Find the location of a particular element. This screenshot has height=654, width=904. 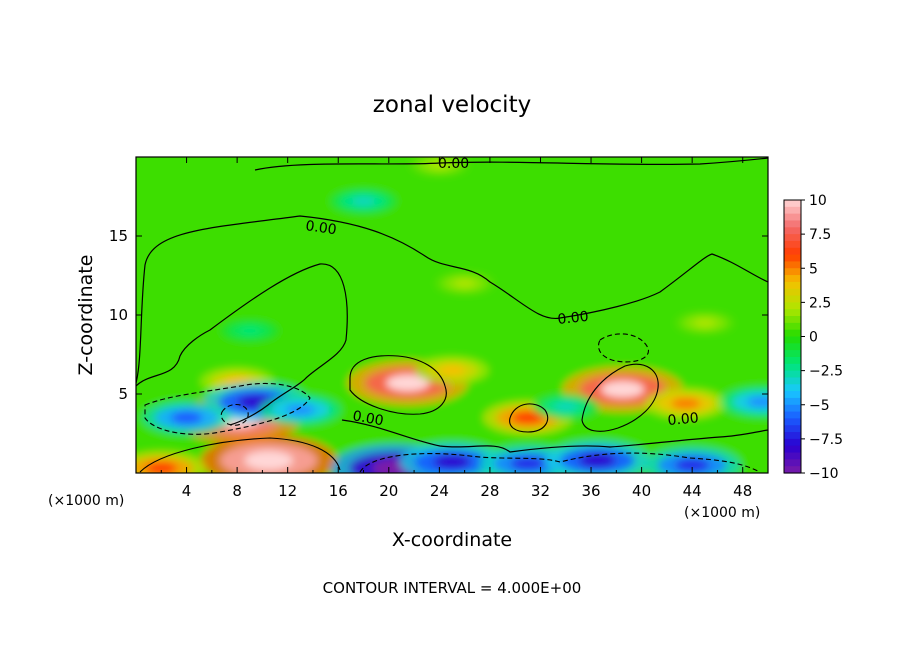

x-tick-label: 12 is located at coordinates (287, 491).